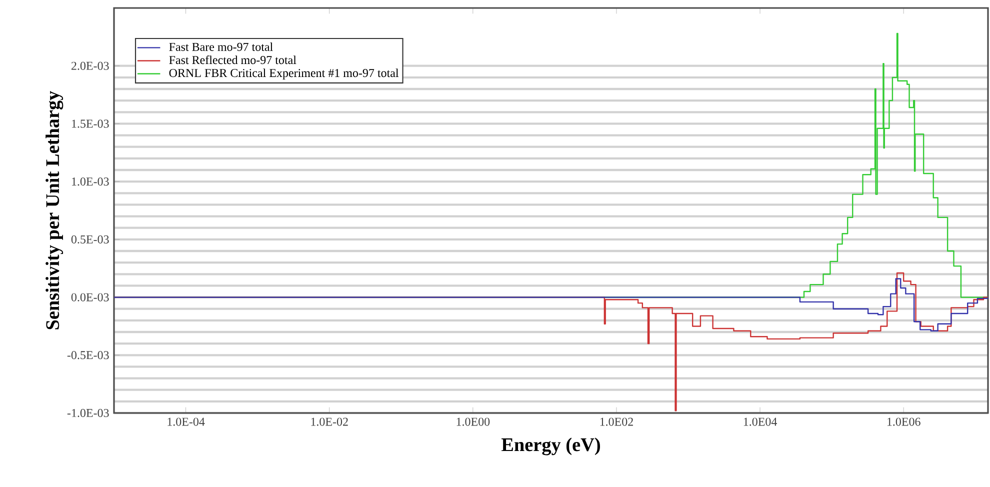  I want to click on x-tick-label: 1.0E-02, so click(329, 422).